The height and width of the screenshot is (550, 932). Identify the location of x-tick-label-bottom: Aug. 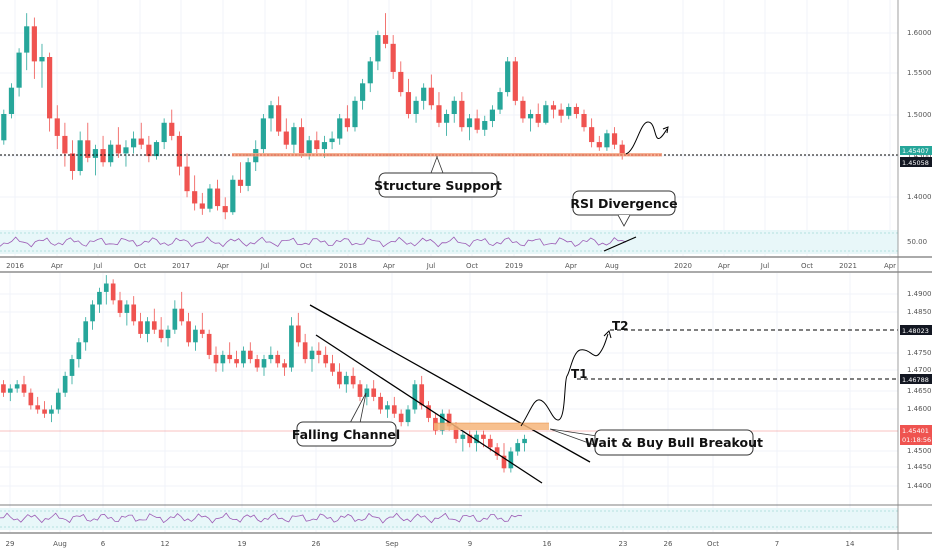
(60, 544).